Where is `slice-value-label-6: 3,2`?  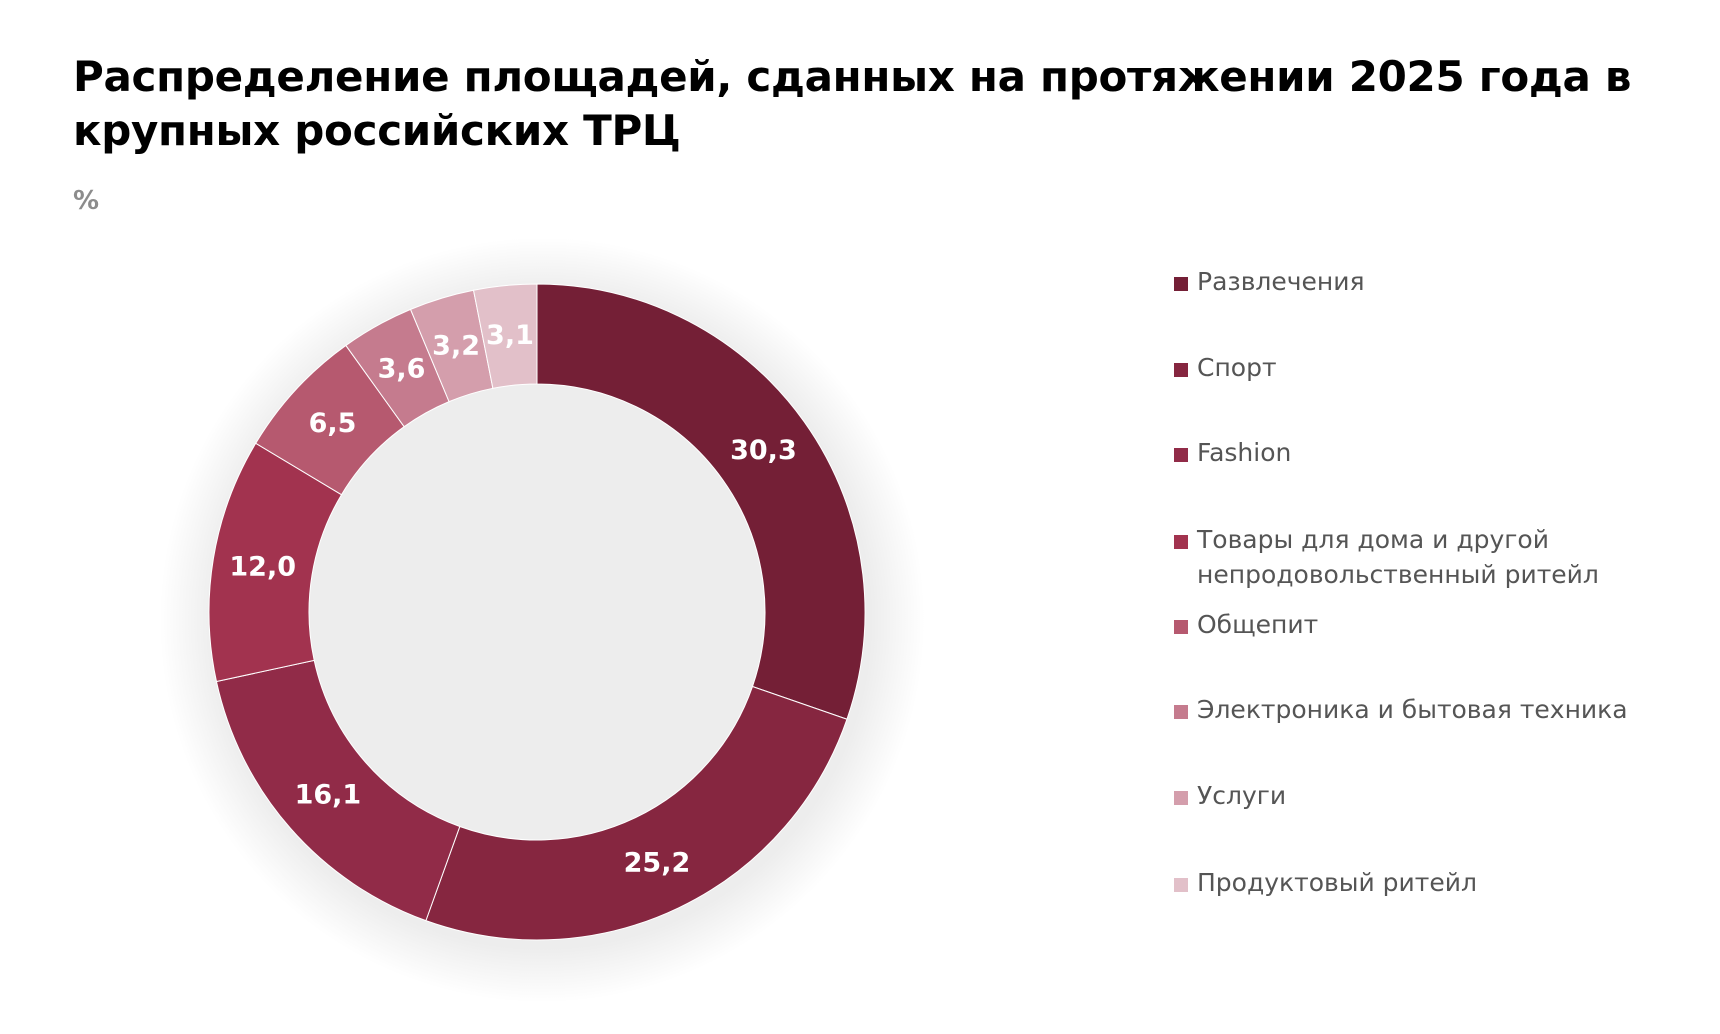
slice-value-label-6: 3,2 is located at coordinates (456, 346).